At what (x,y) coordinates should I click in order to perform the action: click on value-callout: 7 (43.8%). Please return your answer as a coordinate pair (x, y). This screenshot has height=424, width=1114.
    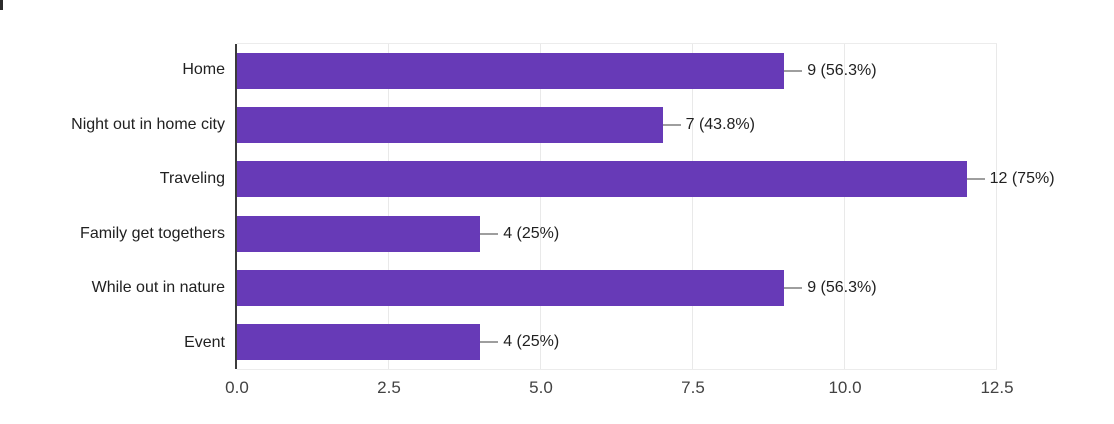
    Looking at the image, I should click on (708, 125).